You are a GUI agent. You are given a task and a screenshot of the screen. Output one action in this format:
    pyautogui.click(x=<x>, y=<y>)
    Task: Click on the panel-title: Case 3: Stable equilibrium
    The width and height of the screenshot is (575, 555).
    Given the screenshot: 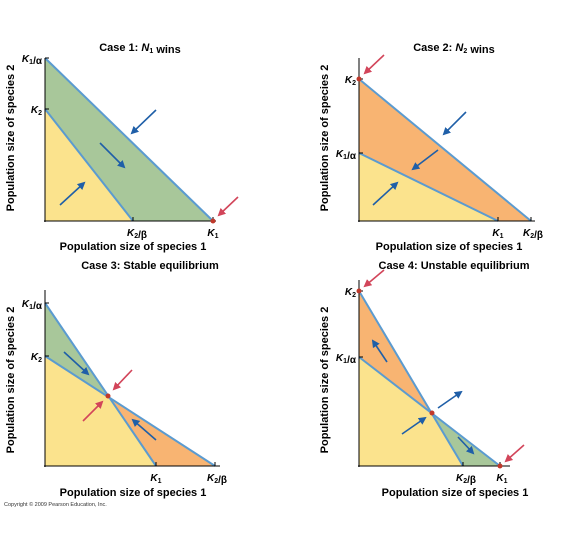 What is the action you would take?
    pyautogui.click(x=150, y=266)
    